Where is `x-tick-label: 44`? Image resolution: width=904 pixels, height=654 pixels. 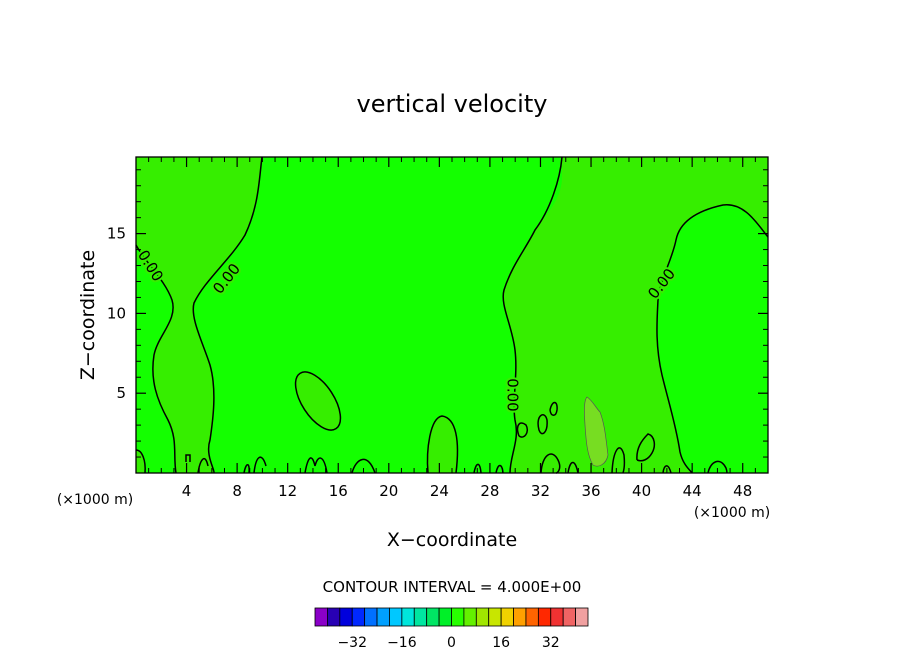
x-tick-label: 44 is located at coordinates (692, 491).